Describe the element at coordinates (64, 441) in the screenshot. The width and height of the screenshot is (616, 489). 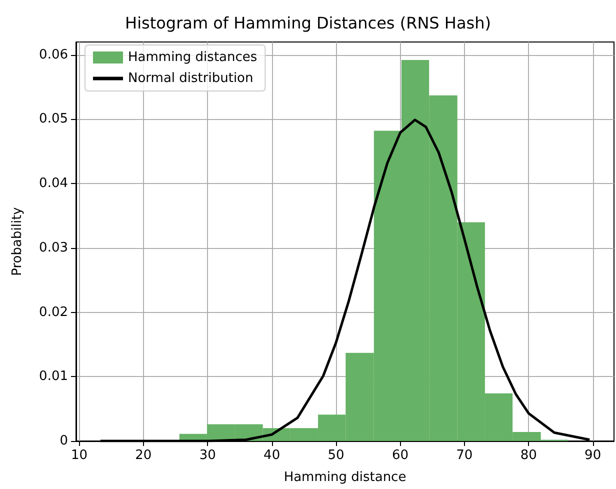
I see `y-tick-label: 0` at that location.